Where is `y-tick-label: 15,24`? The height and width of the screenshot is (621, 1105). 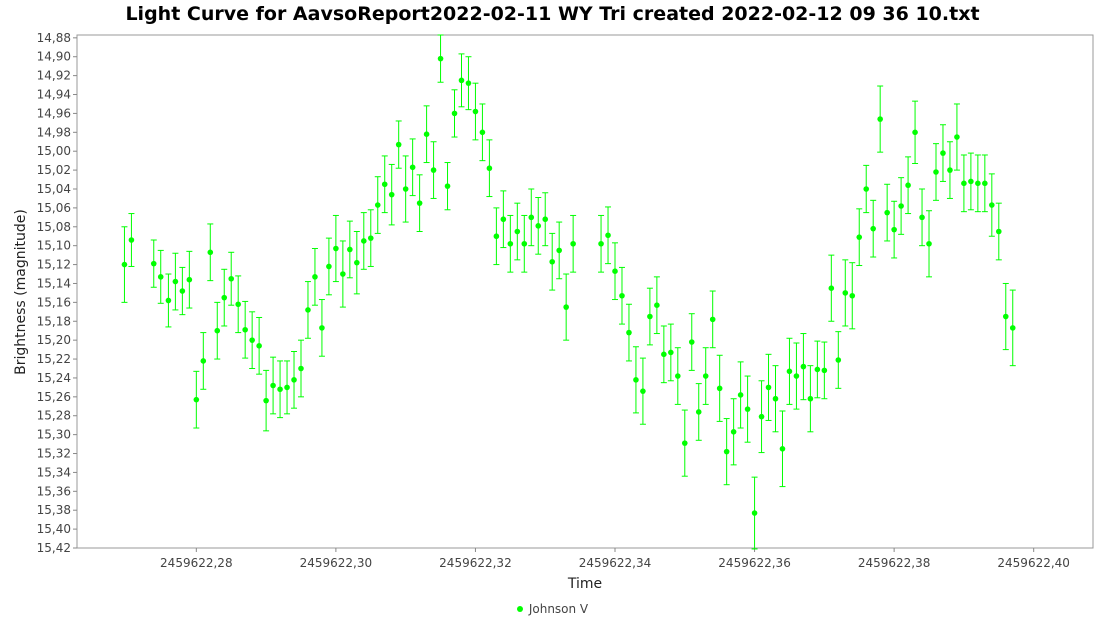
y-tick-label: 15,24 is located at coordinates (54, 378).